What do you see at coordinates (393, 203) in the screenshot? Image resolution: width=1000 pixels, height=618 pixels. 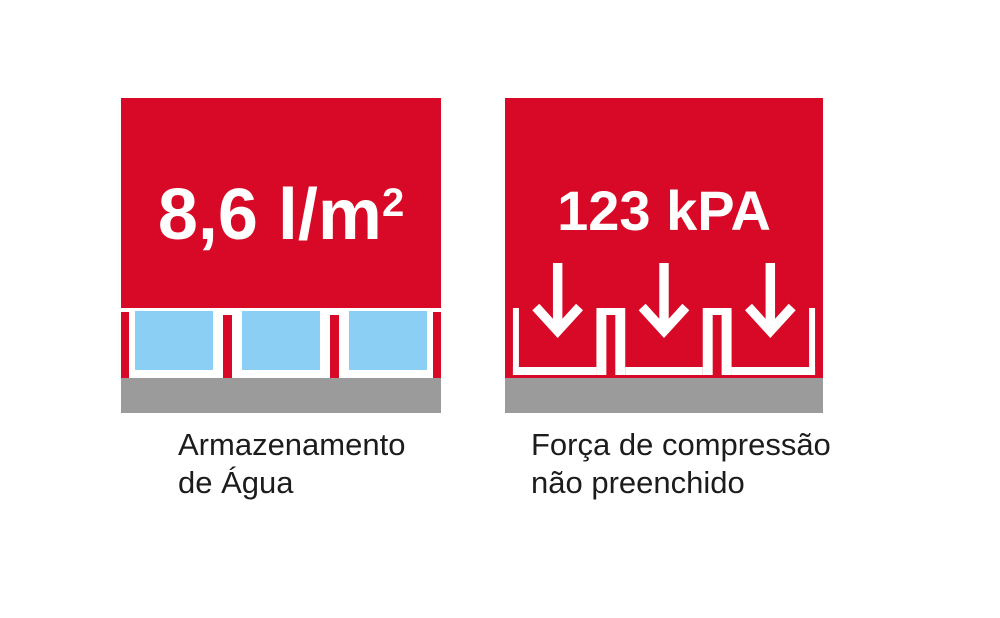 I see `value-superscript: 2` at bounding box center [393, 203].